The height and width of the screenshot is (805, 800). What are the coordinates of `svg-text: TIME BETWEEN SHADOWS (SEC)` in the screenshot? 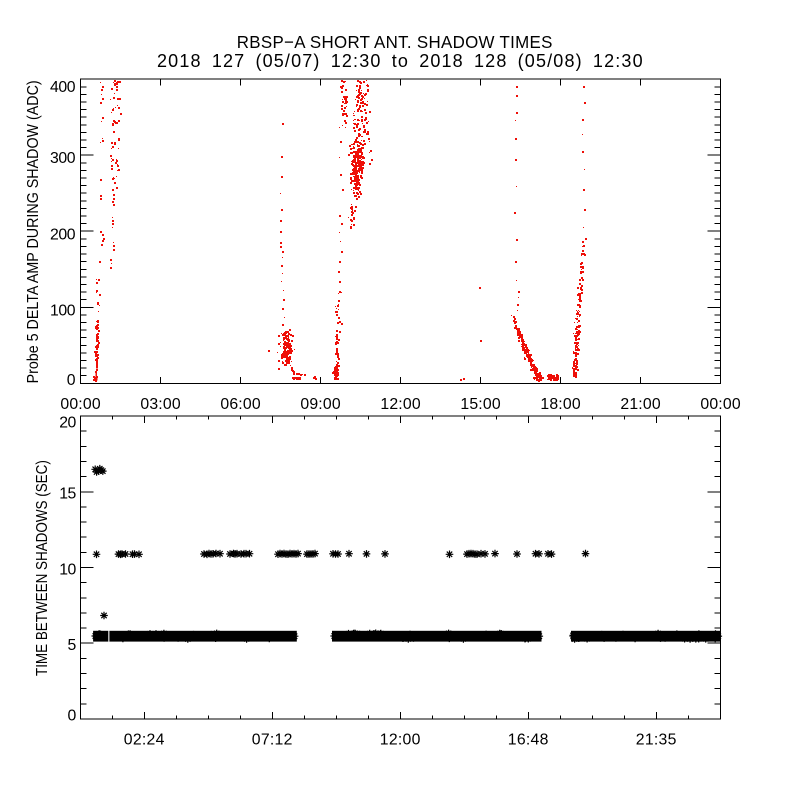 It's located at (42, 568).